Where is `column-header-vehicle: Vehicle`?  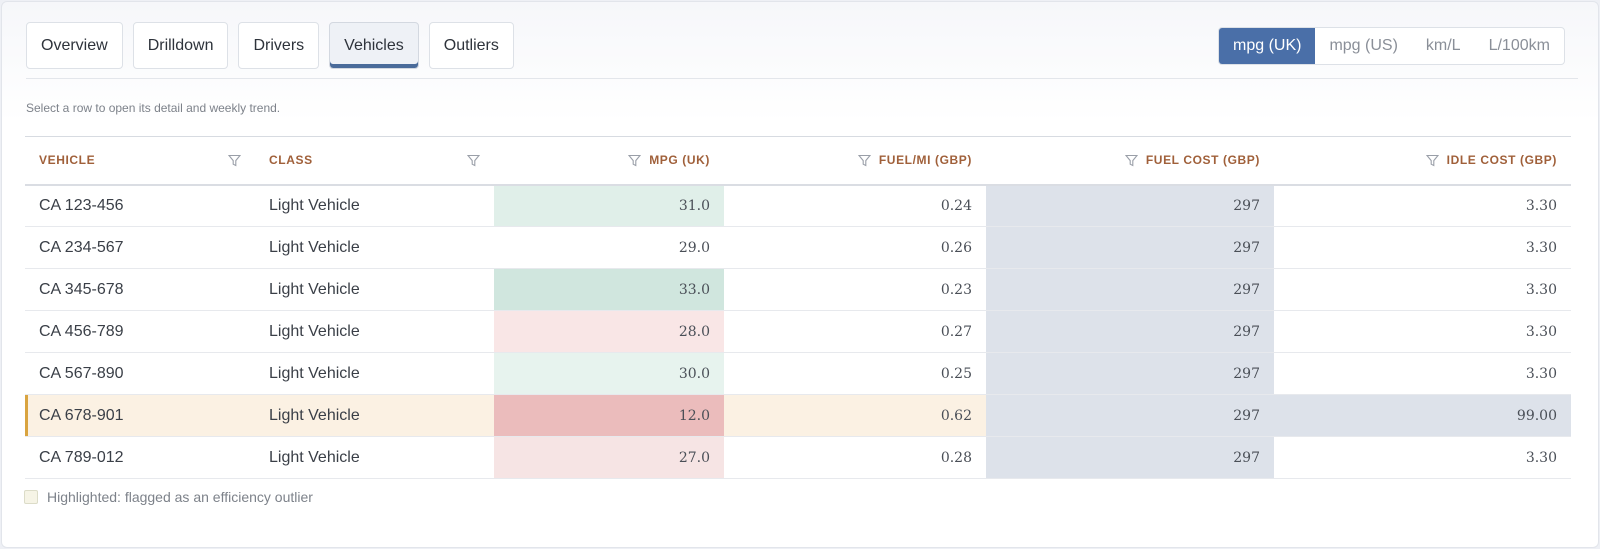 column-header-vehicle: Vehicle is located at coordinates (140, 161).